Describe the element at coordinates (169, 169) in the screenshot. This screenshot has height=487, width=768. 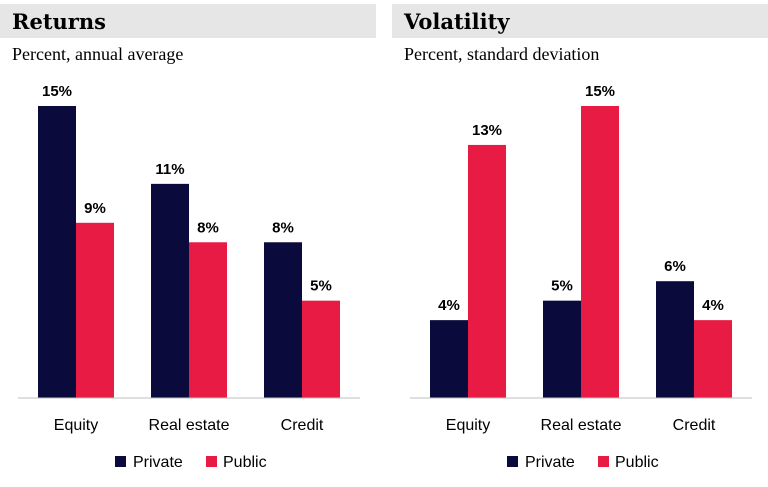
I see `returns-label-private-real-estate: 11%` at that location.